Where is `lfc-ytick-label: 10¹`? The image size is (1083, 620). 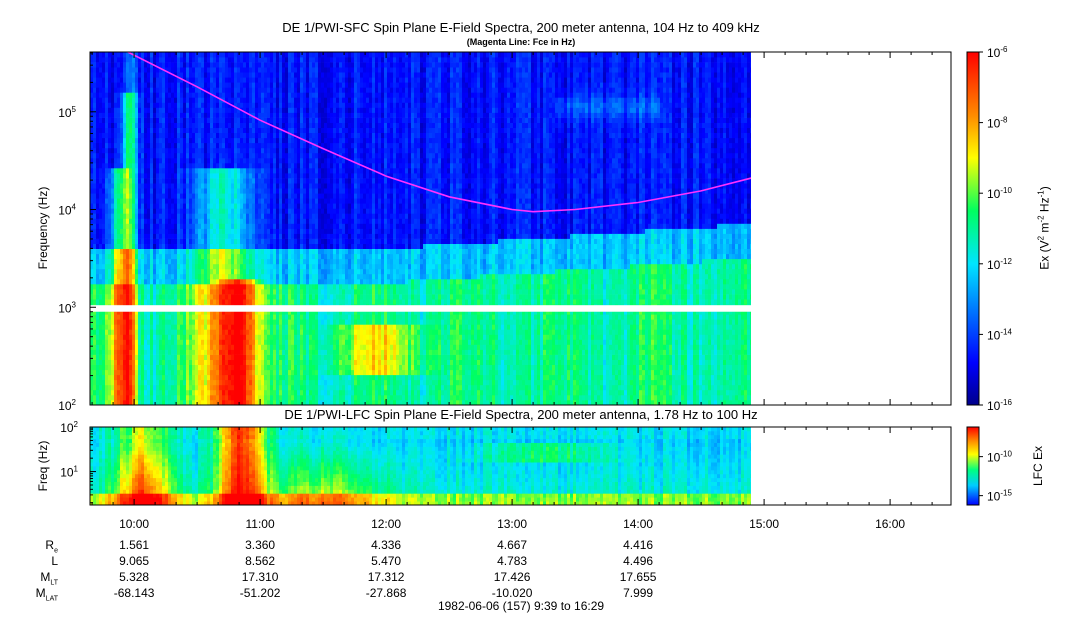 lfc-ytick-label: 10¹ is located at coordinates (69, 472).